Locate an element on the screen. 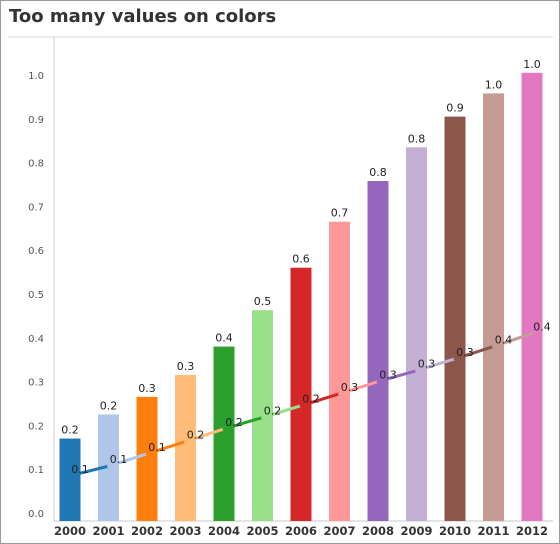  x-tick-label: 2008 is located at coordinates (378, 531).